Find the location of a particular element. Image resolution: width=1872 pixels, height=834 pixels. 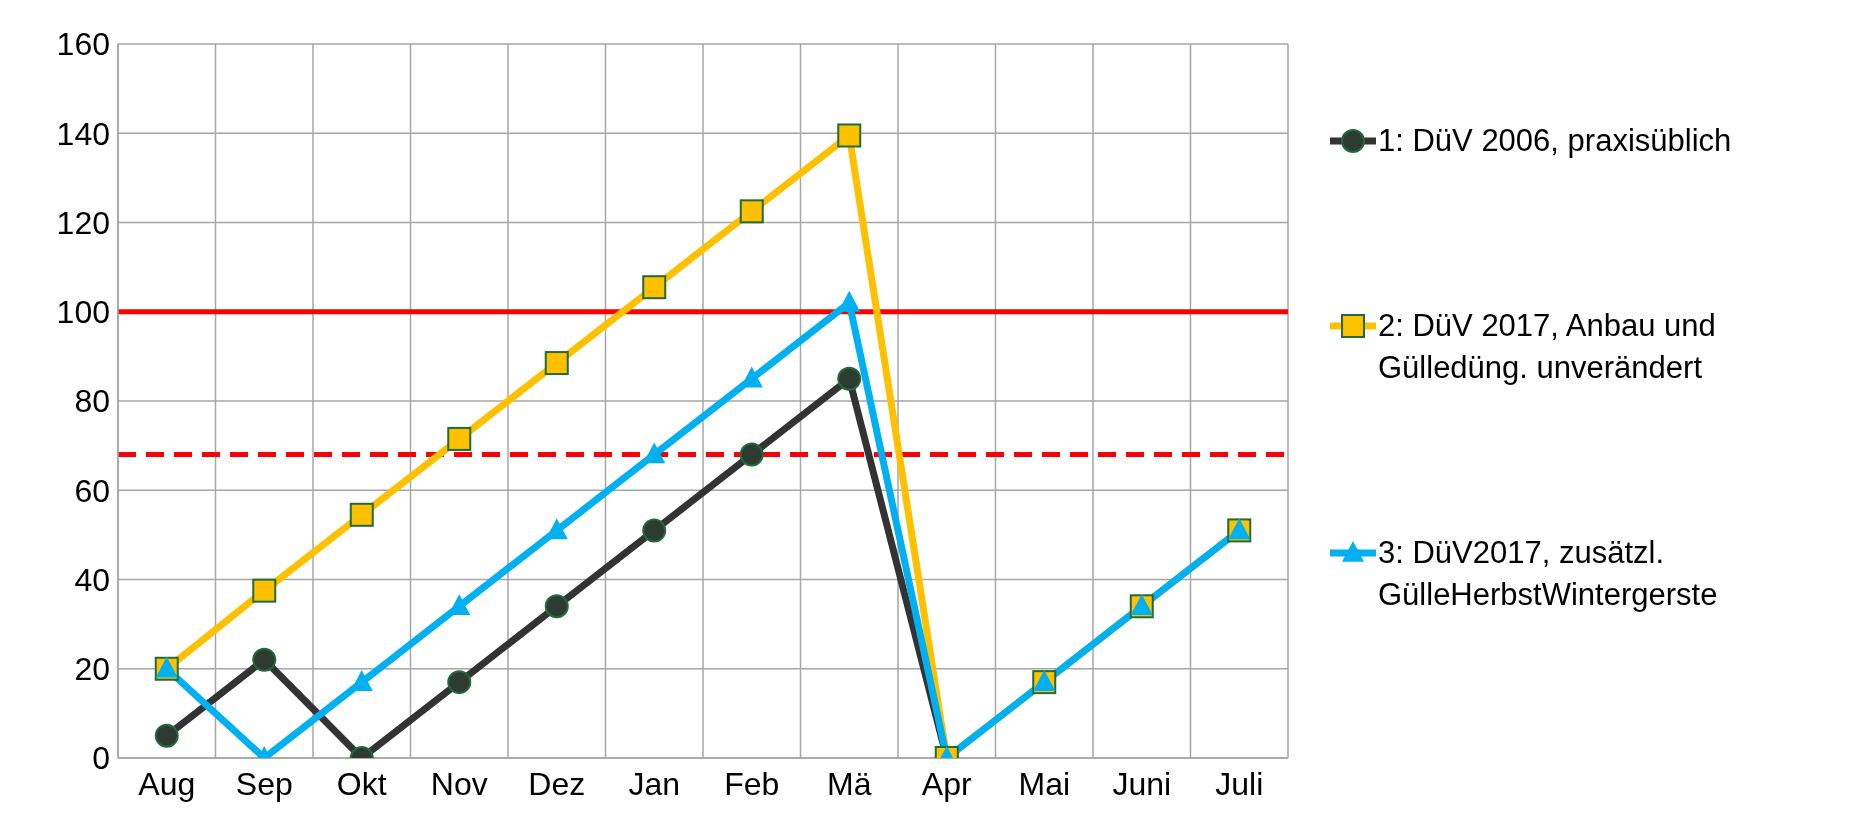

x-tick-label: Juli is located at coordinates (1239, 783).